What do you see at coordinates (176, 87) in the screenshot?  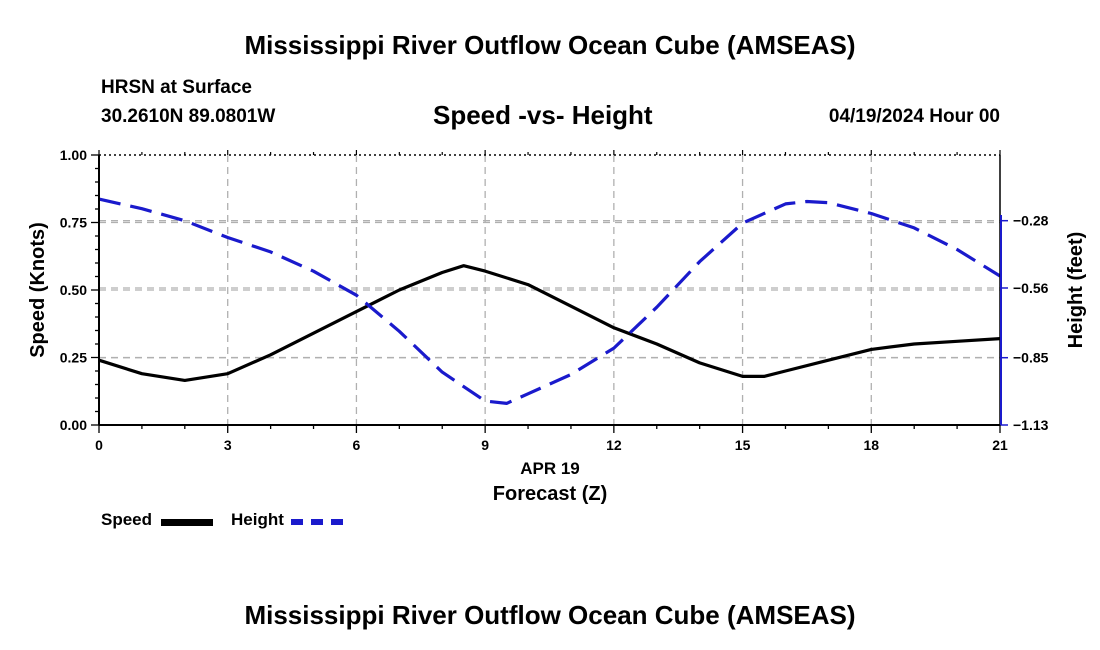 I see `station-label: HRSN at Surface` at bounding box center [176, 87].